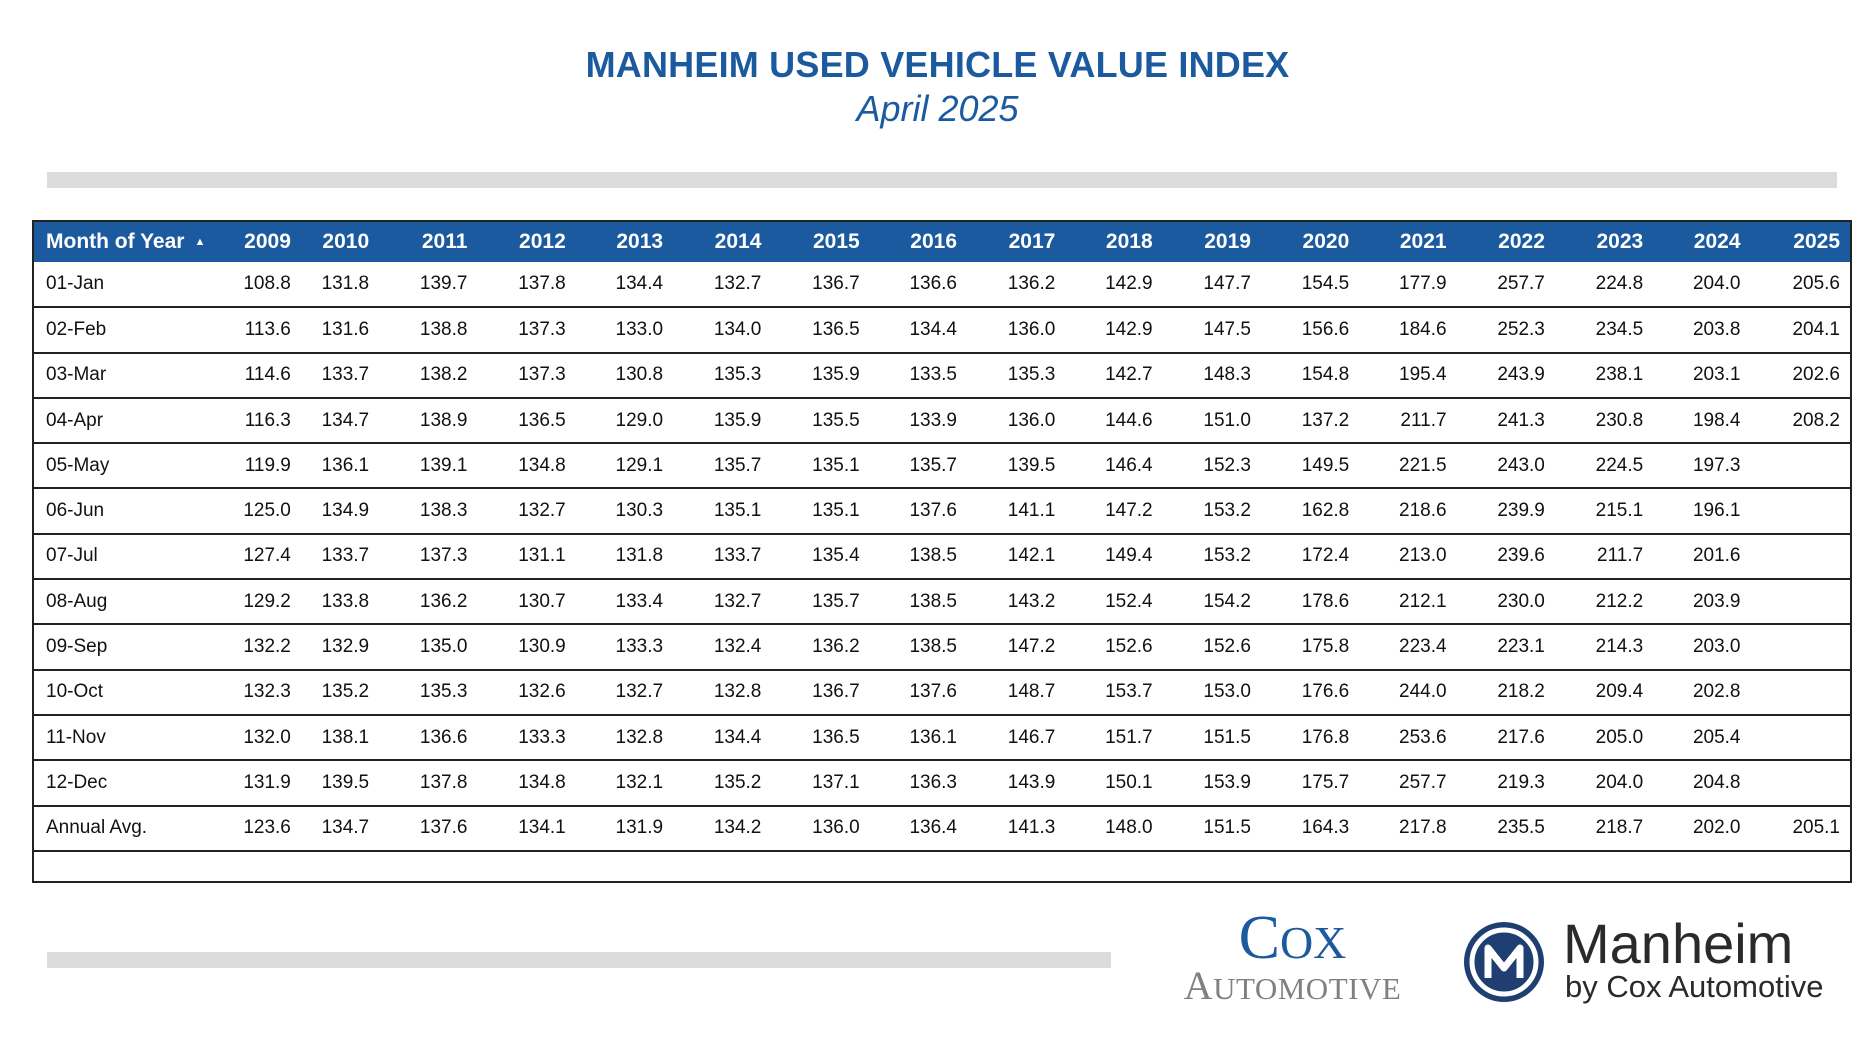 This screenshot has height=1054, width=1875. I want to click on cox-logo-word: COX, so click(1292, 938).